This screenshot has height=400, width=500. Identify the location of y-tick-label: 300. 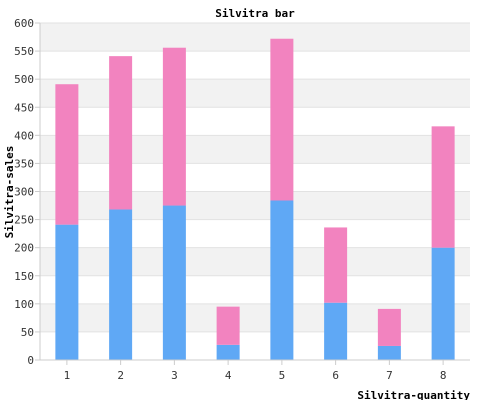
(24, 192).